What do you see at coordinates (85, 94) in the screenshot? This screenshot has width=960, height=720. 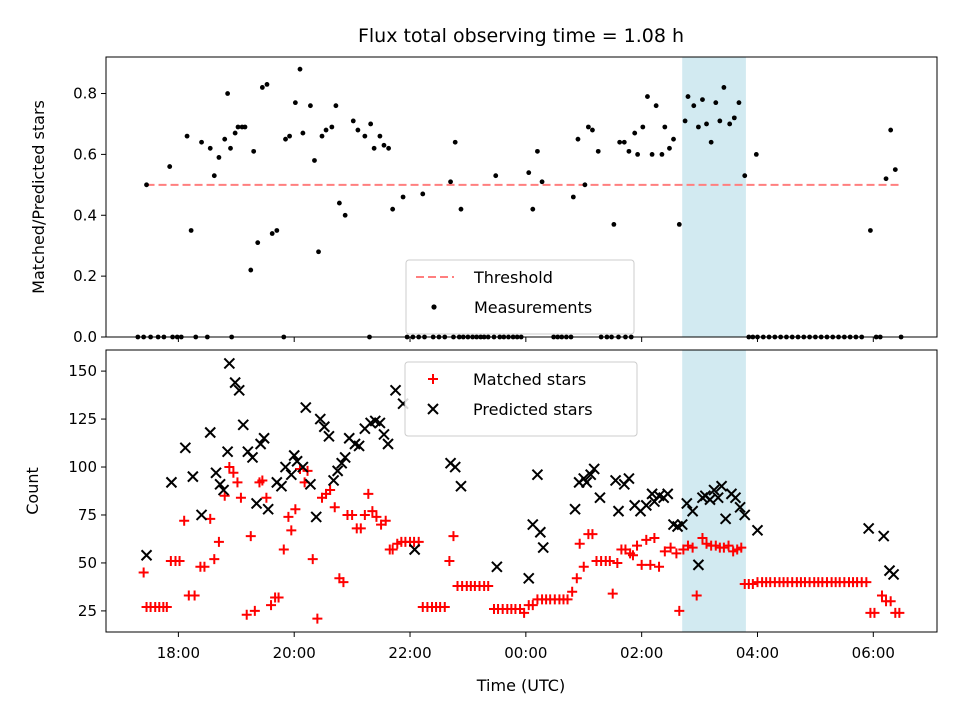 I see `y-tick-label: 0.8` at bounding box center [85, 94].